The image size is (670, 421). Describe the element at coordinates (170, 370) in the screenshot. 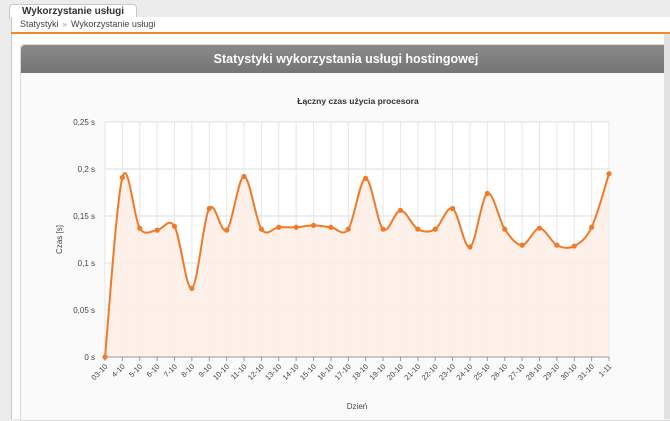

I see `x-tick-label: 7-10` at that location.